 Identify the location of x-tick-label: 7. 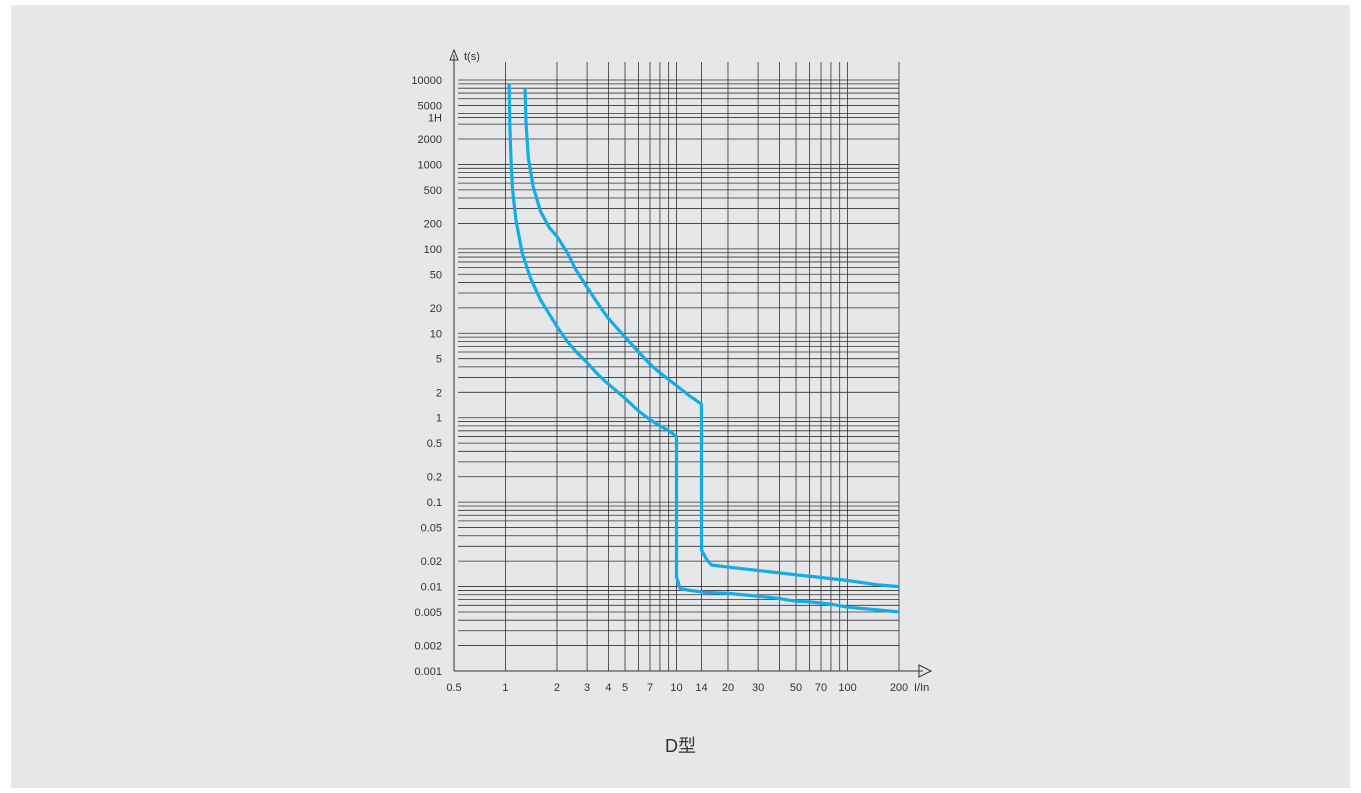
(650, 688).